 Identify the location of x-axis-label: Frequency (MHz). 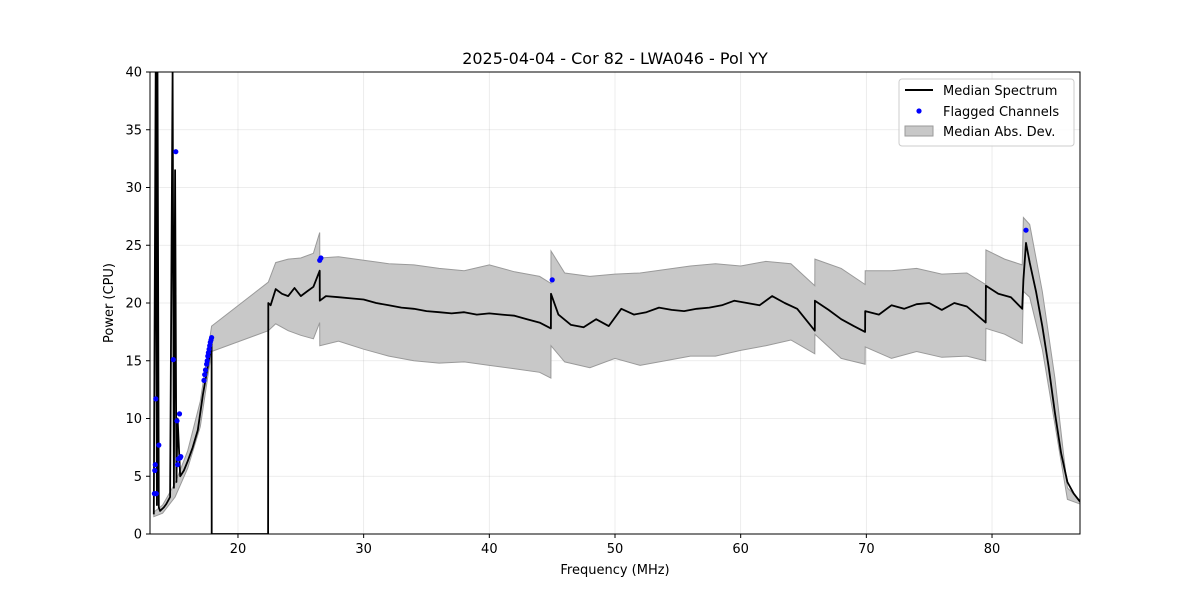
(614, 570).